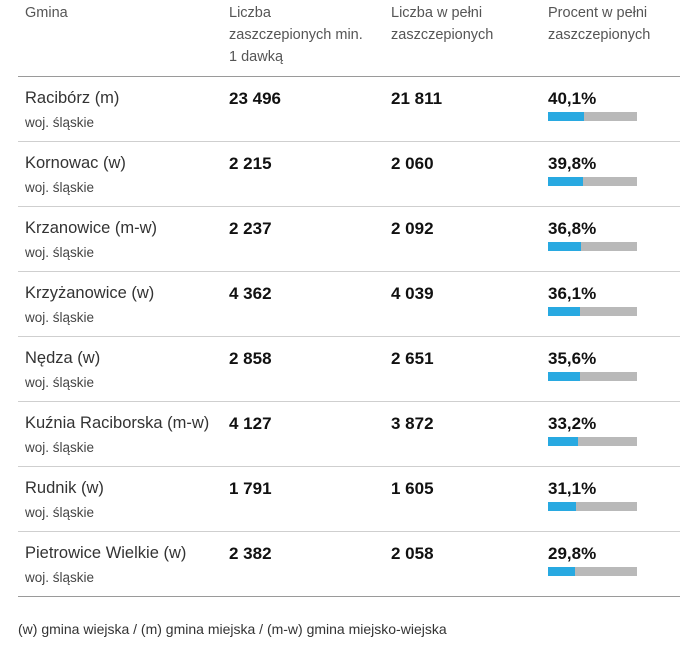  Describe the element at coordinates (412, 358) in the screenshot. I see `full-count: 2 651` at that location.